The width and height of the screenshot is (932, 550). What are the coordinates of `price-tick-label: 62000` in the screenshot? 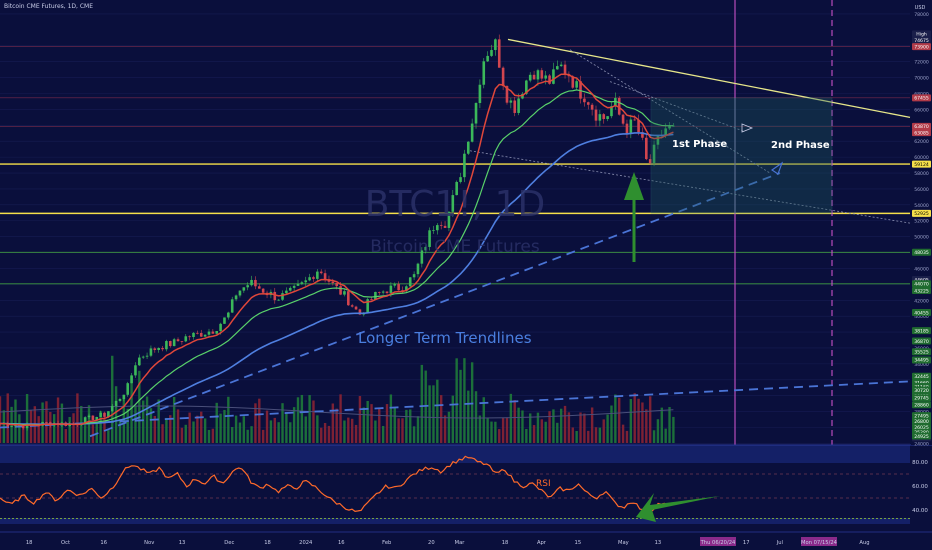 It's located at (921, 142).